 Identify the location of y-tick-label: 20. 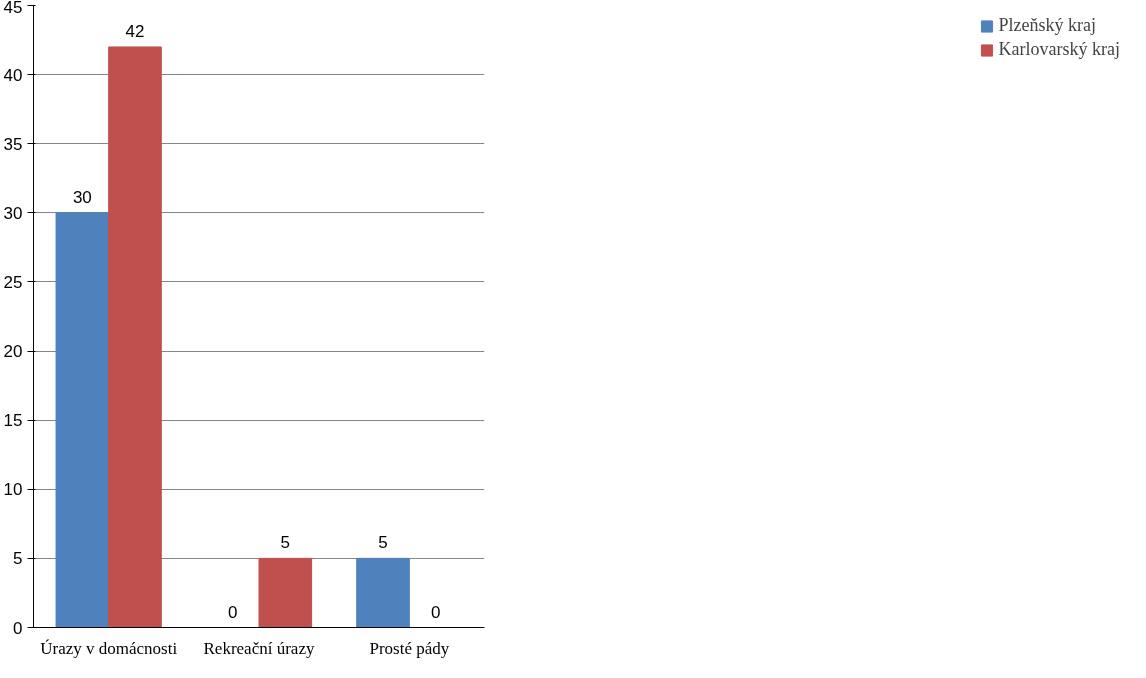
(13, 352).